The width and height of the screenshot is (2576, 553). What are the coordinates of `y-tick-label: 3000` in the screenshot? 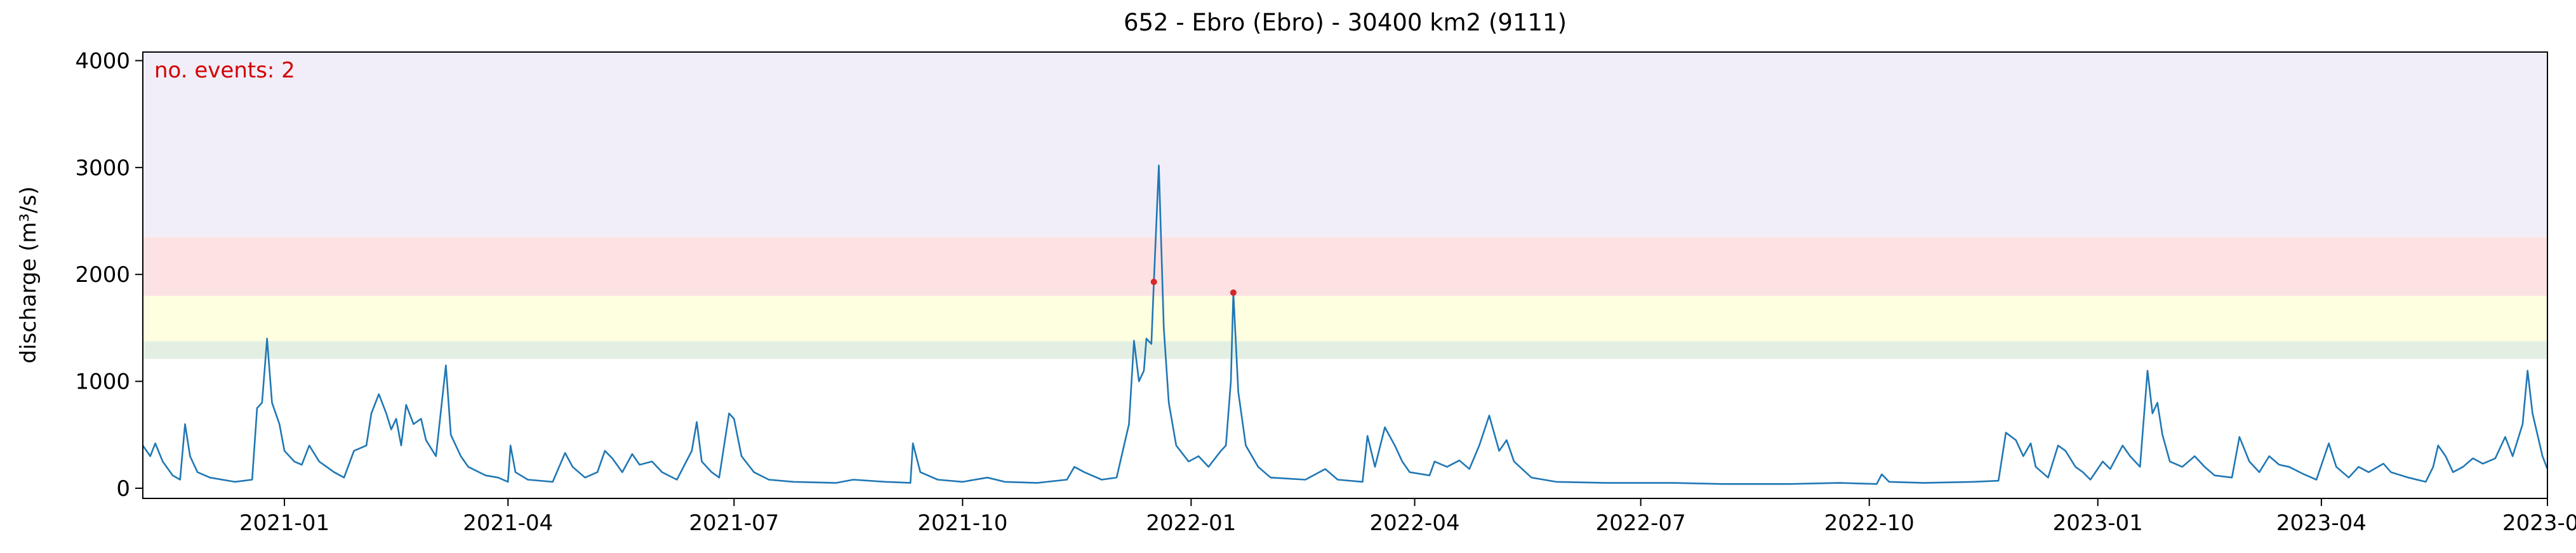 It's located at (102, 168).